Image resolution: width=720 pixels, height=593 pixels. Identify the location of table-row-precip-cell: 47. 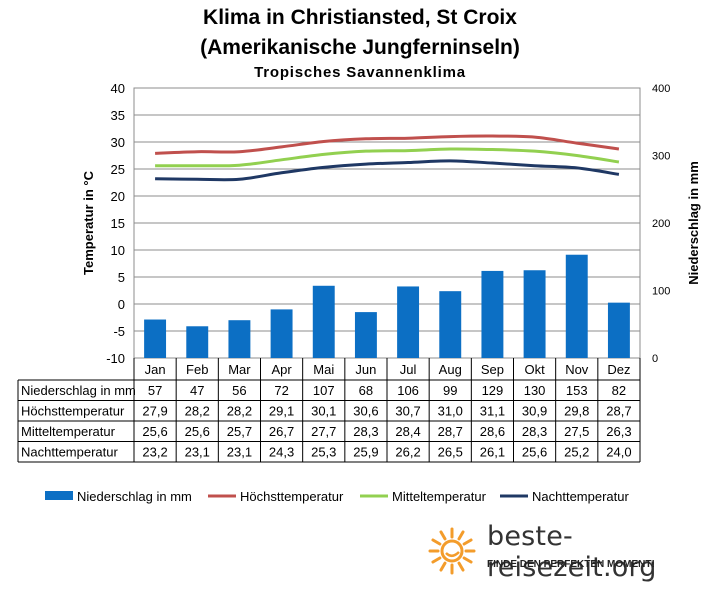
(197, 390).